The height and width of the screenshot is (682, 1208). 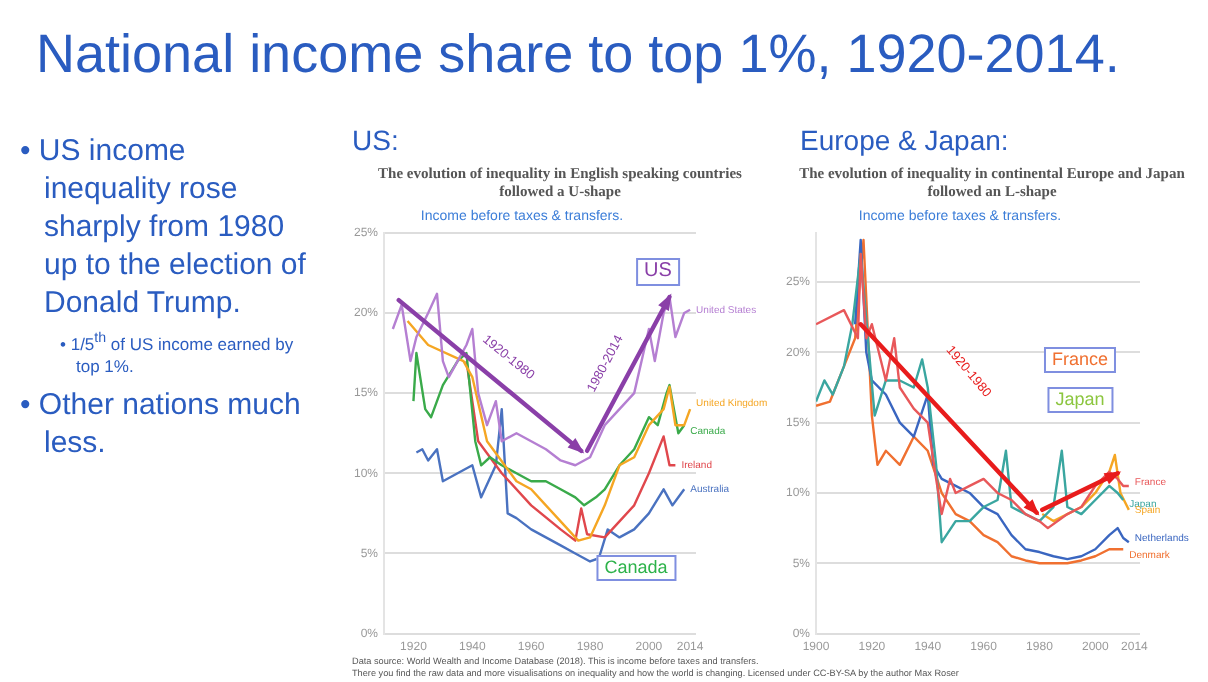 I want to click on text: National income share to top 1%, 1920-2014., so click(x=578, y=55).